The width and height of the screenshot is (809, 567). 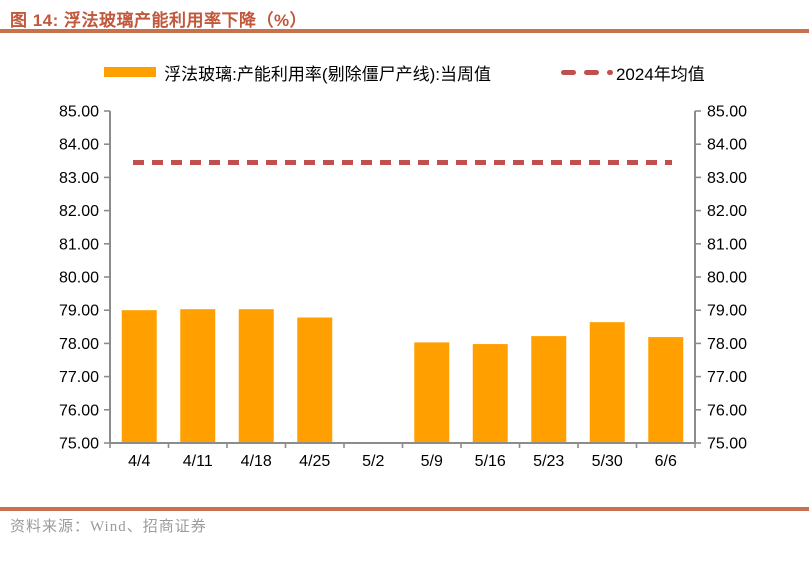 What do you see at coordinates (79, 244) in the screenshot?
I see `y-tick-label-left: 81.00` at bounding box center [79, 244].